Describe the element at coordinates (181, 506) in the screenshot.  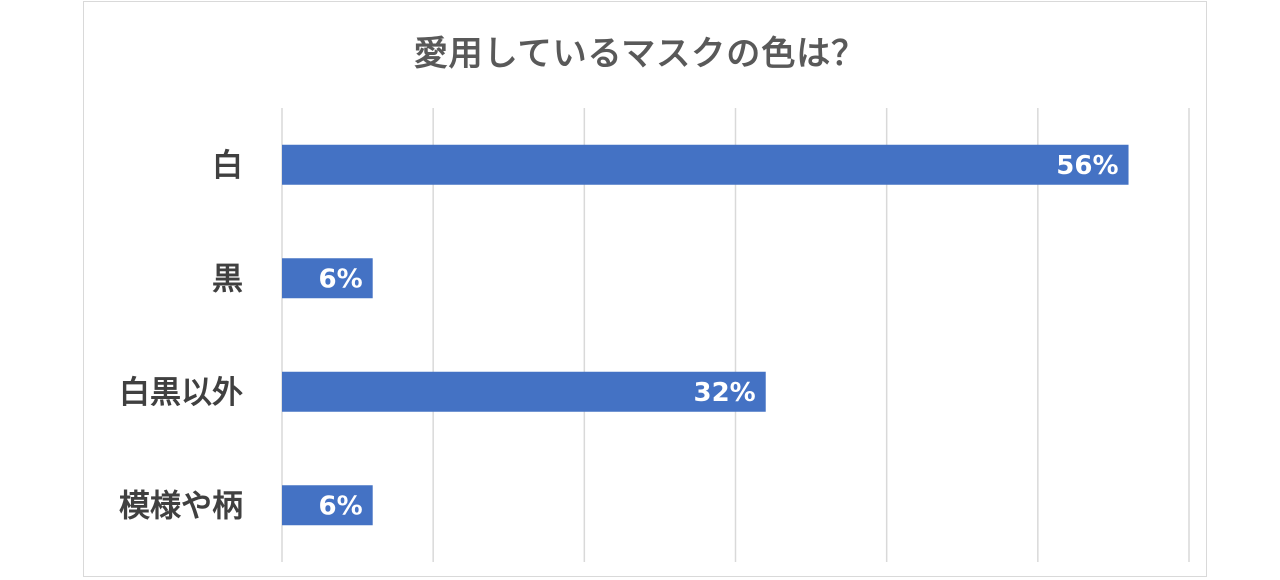
I see `category-label: 模様や柄` at that location.